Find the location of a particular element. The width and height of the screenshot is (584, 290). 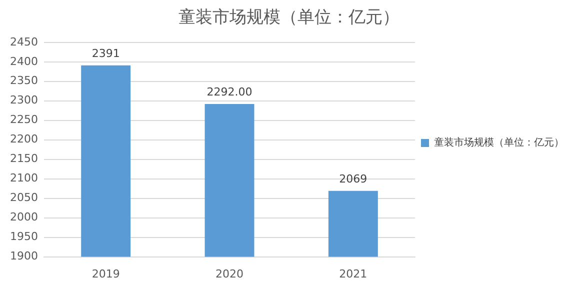

x-tick-label: 2021 is located at coordinates (353, 273).